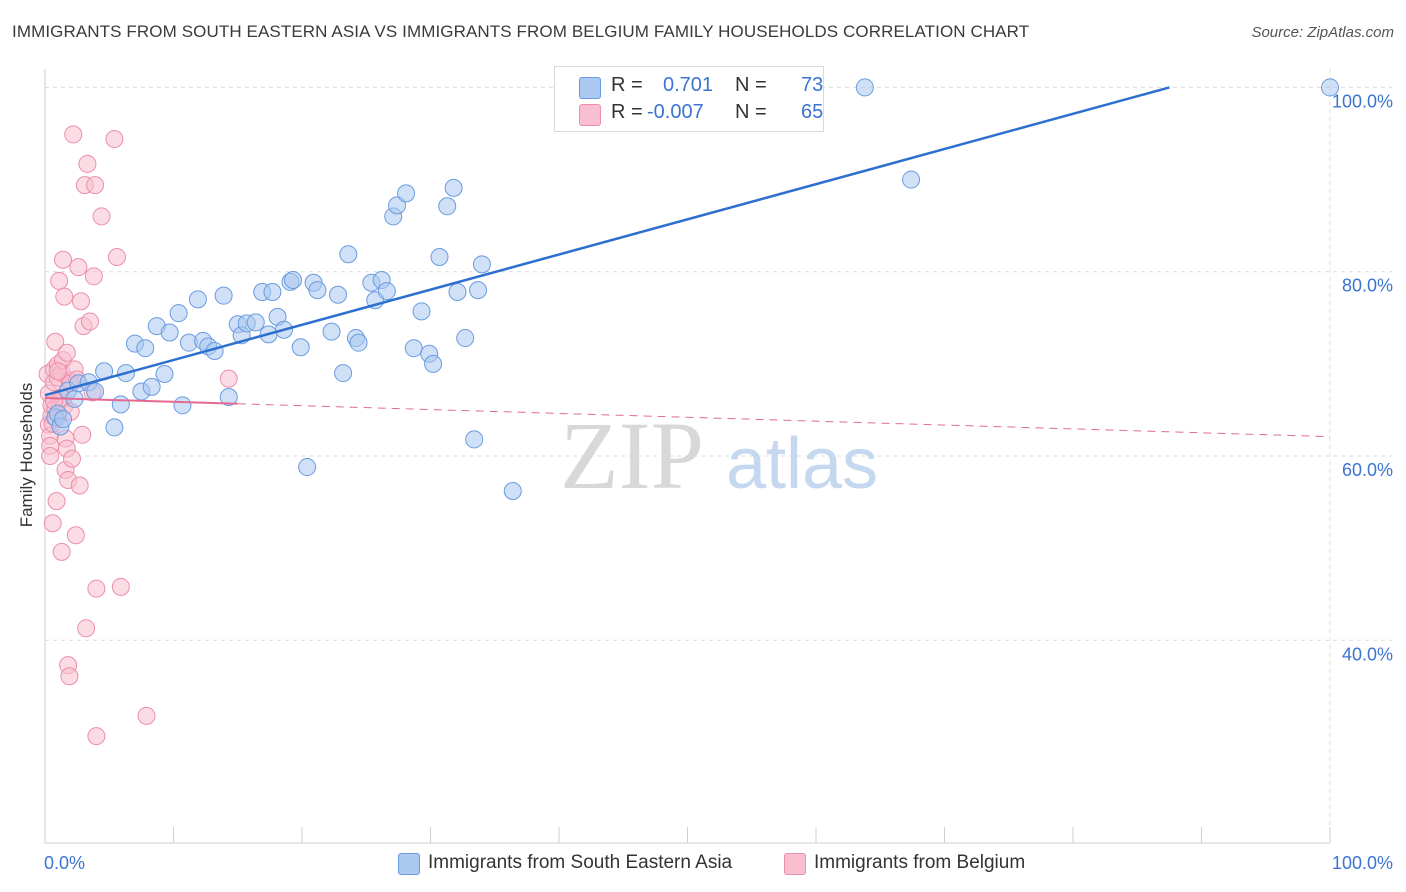 Image resolution: width=1406 pixels, height=892 pixels. What do you see at coordinates (1367, 470) in the screenshot?
I see `y-tick-label: 60.0%` at bounding box center [1367, 470].